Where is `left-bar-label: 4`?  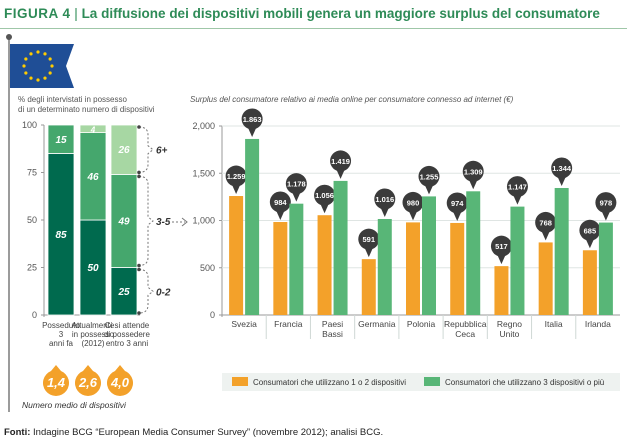
left-bar-label: 4 is located at coordinates (93, 129).